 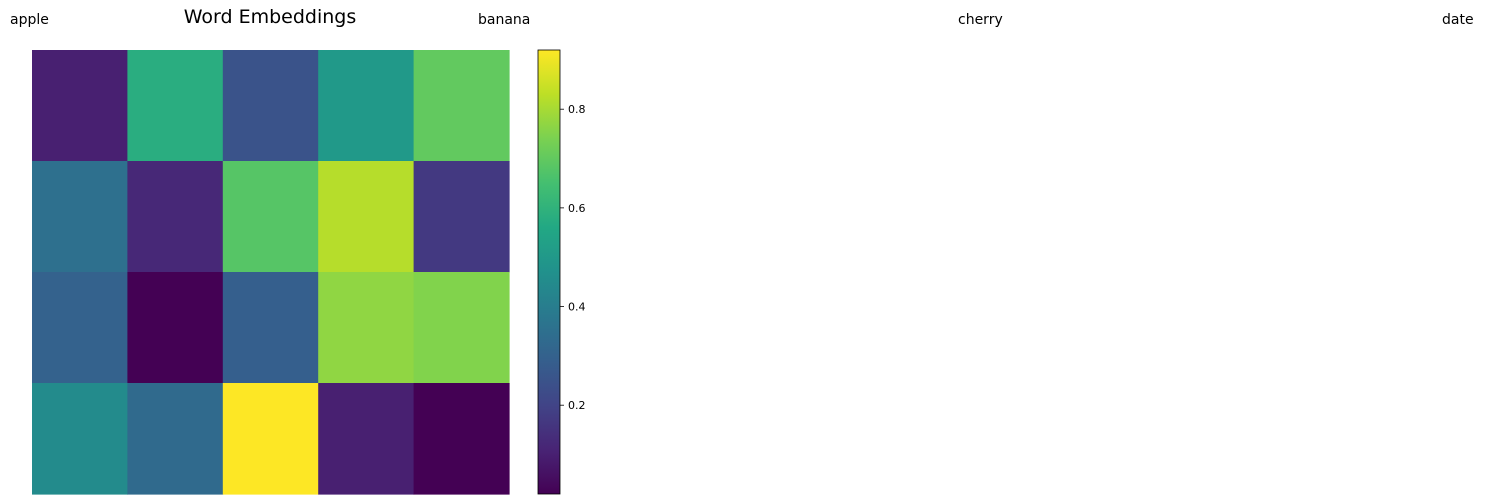 I want to click on colorbar: 0.2 0.4 0.6 0.8, so click(x=561, y=272).